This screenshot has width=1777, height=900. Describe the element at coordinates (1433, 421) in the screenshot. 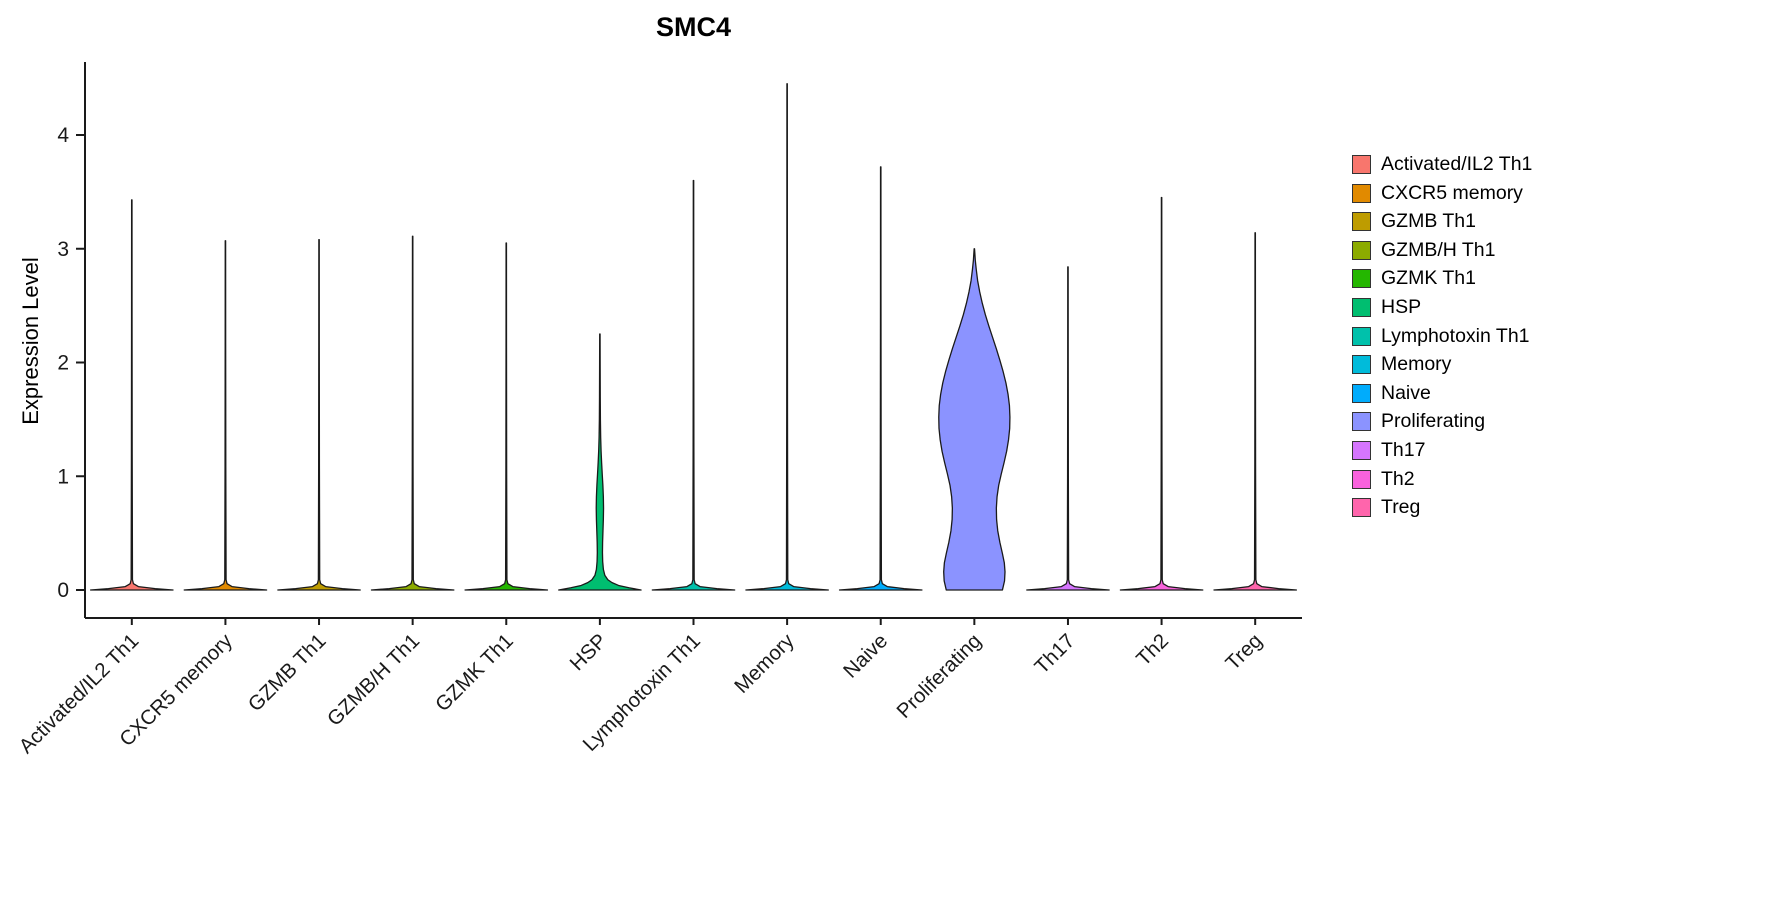

I see `legend-label: Proliferating` at that location.